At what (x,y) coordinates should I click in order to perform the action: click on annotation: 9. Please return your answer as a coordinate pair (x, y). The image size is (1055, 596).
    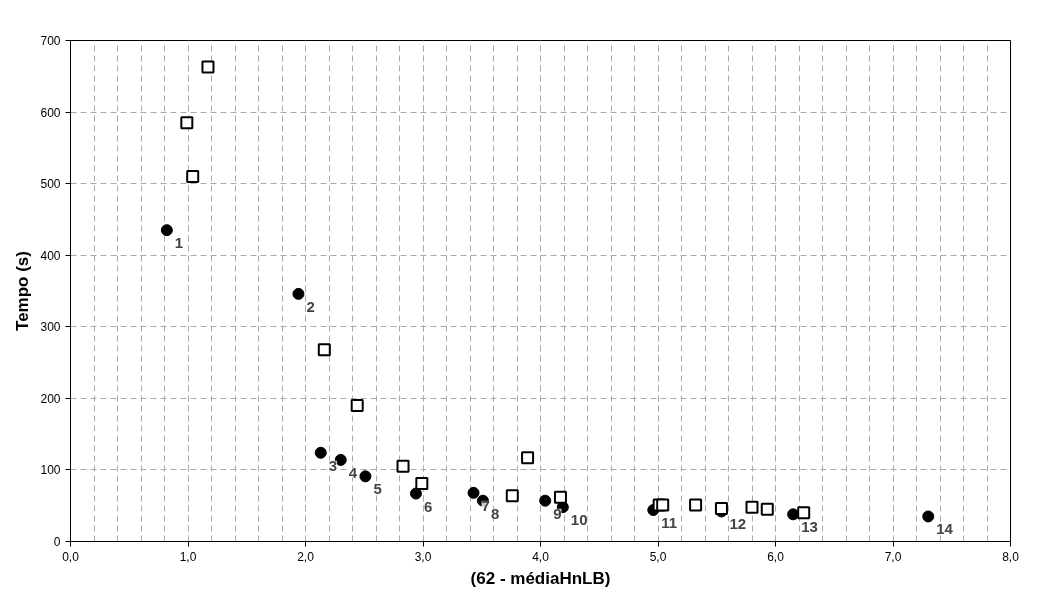
    Looking at the image, I should click on (557, 513).